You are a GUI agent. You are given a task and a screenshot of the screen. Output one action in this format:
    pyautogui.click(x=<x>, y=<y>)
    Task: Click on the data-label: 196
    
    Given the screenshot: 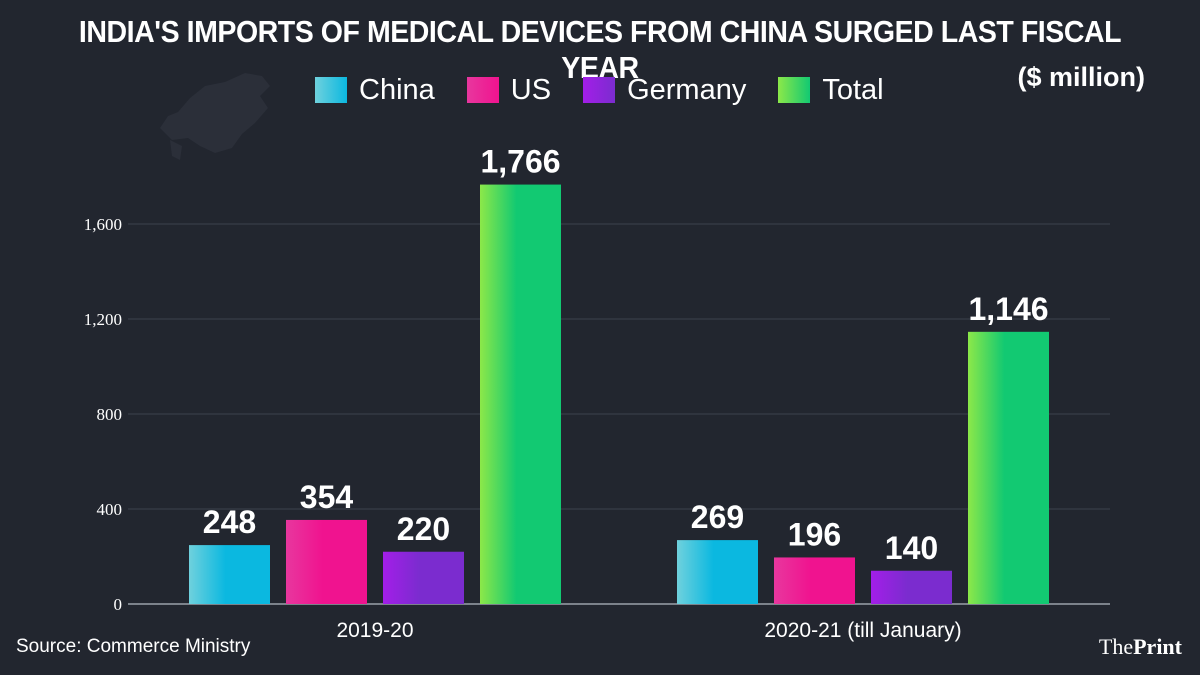 What is the action you would take?
    pyautogui.click(x=814, y=534)
    